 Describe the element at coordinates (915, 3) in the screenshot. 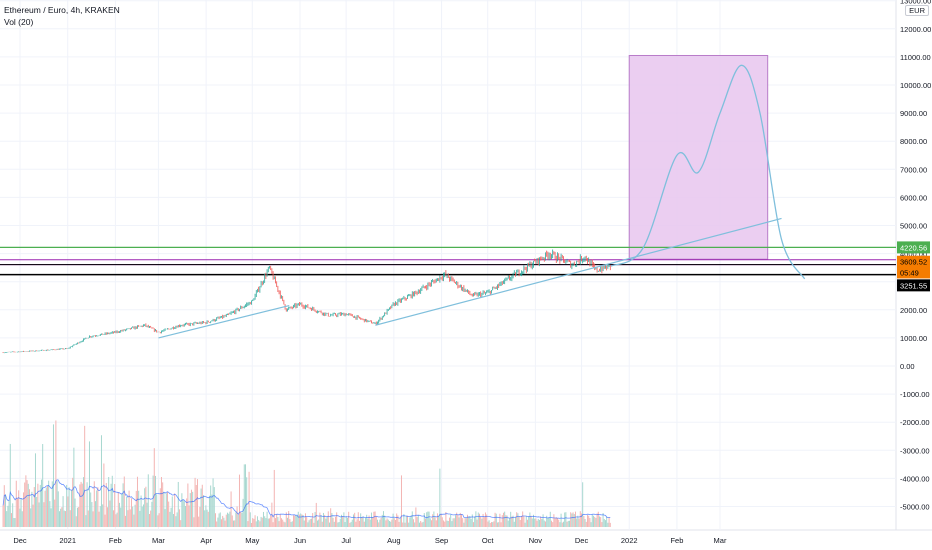

I see `y-tick-label: 13000.00` at that location.